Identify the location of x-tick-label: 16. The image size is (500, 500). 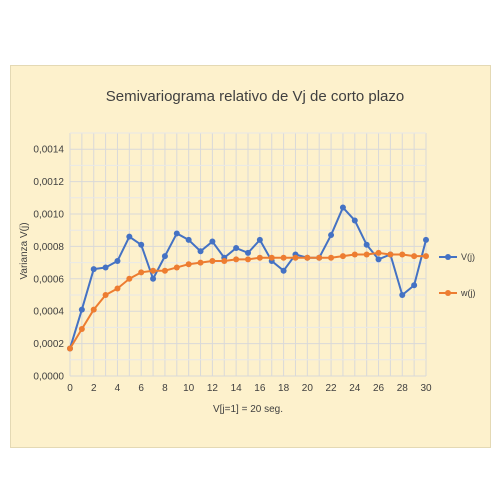
(260, 388).